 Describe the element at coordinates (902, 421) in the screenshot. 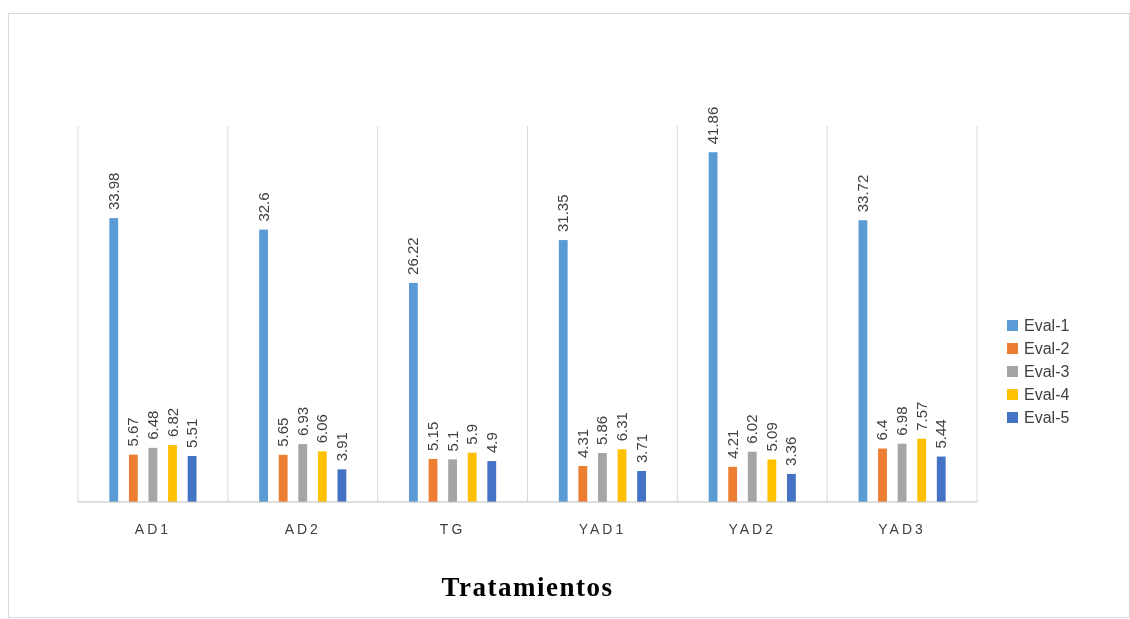

I see `data-label: 6.98` at that location.